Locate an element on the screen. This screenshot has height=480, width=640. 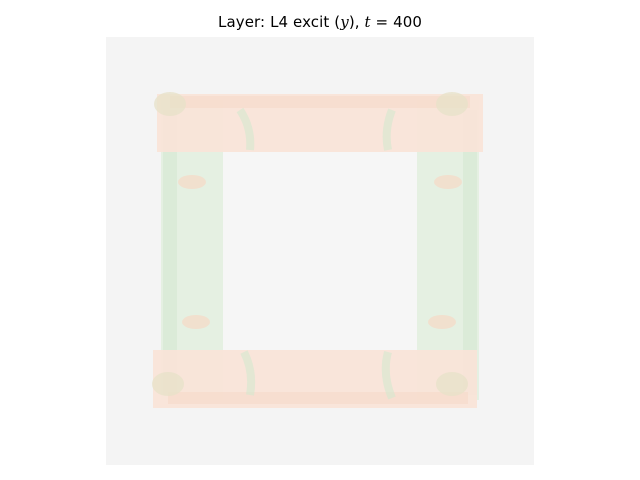
chart-title: Layer: L4 excit (y), t = 400 is located at coordinates (320, 22).